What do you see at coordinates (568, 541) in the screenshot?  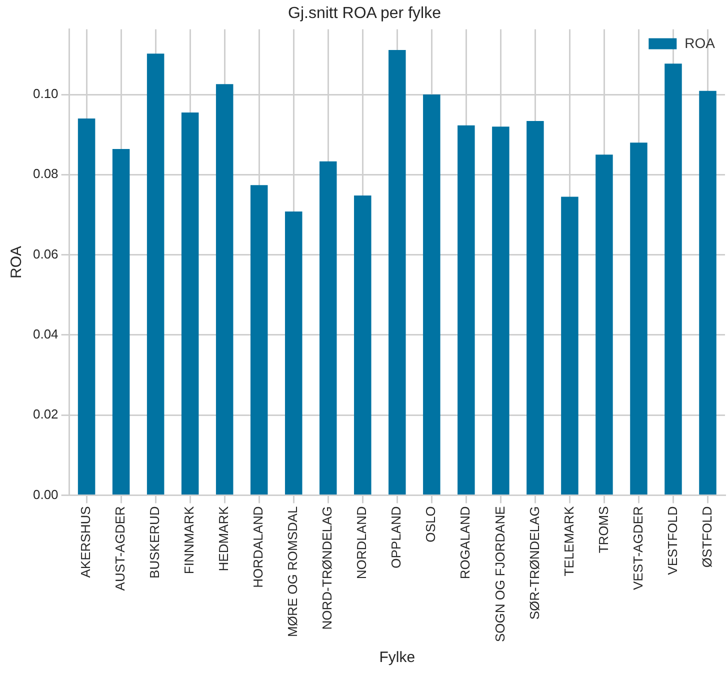 I see `x-tick-label: TELEMARK` at bounding box center [568, 541].